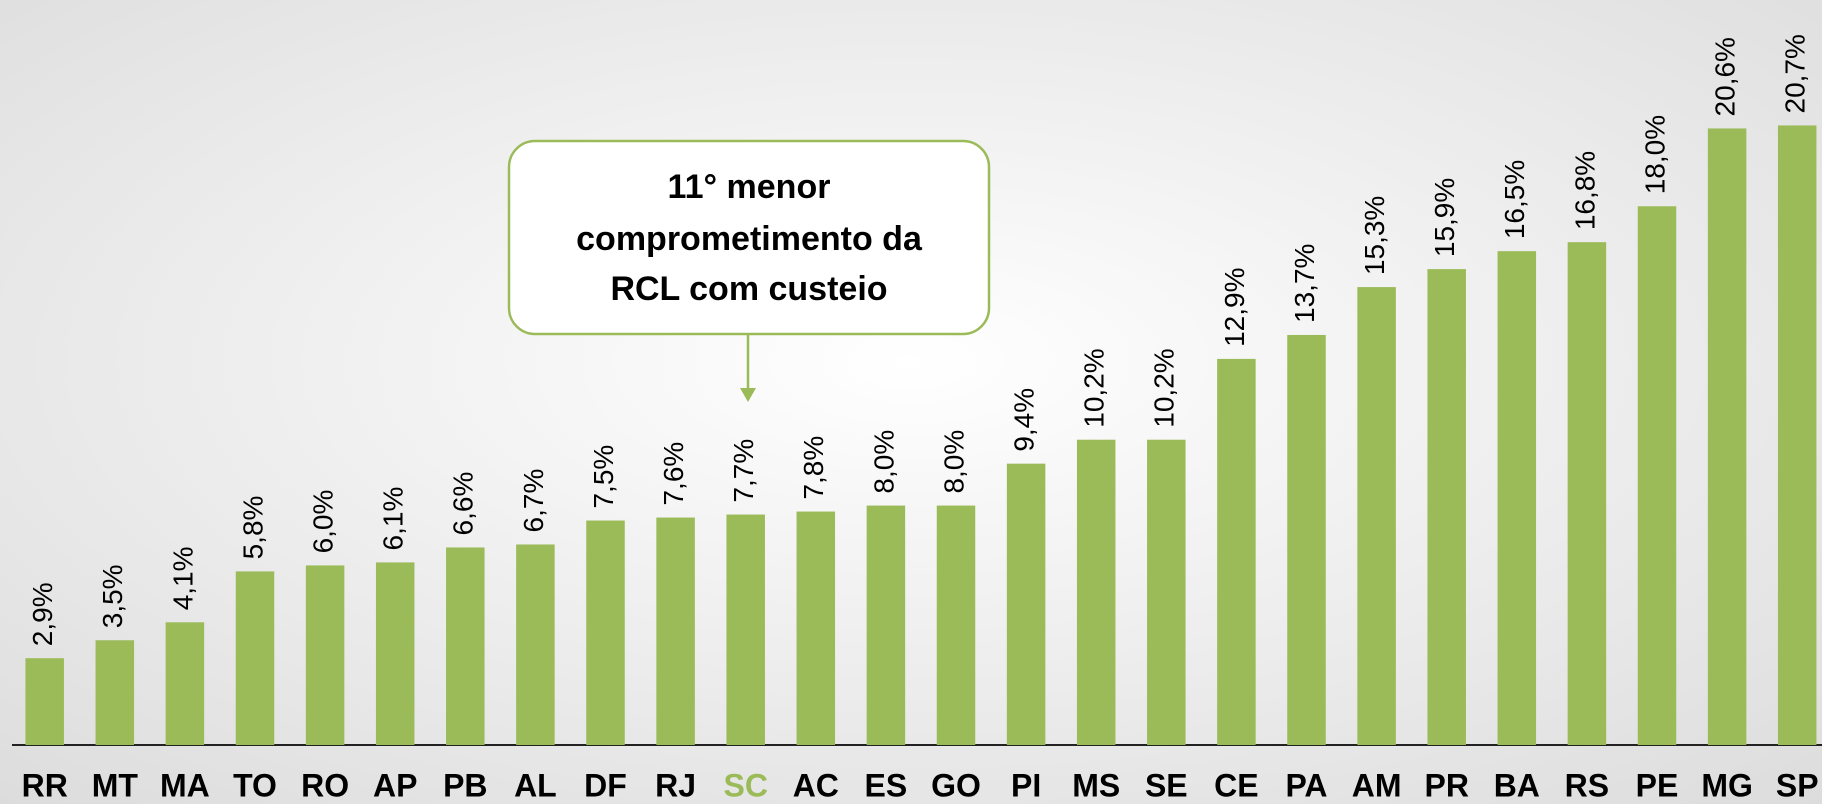 The image size is (1822, 804). I want to click on value-label: 6,6%, so click(463, 504).